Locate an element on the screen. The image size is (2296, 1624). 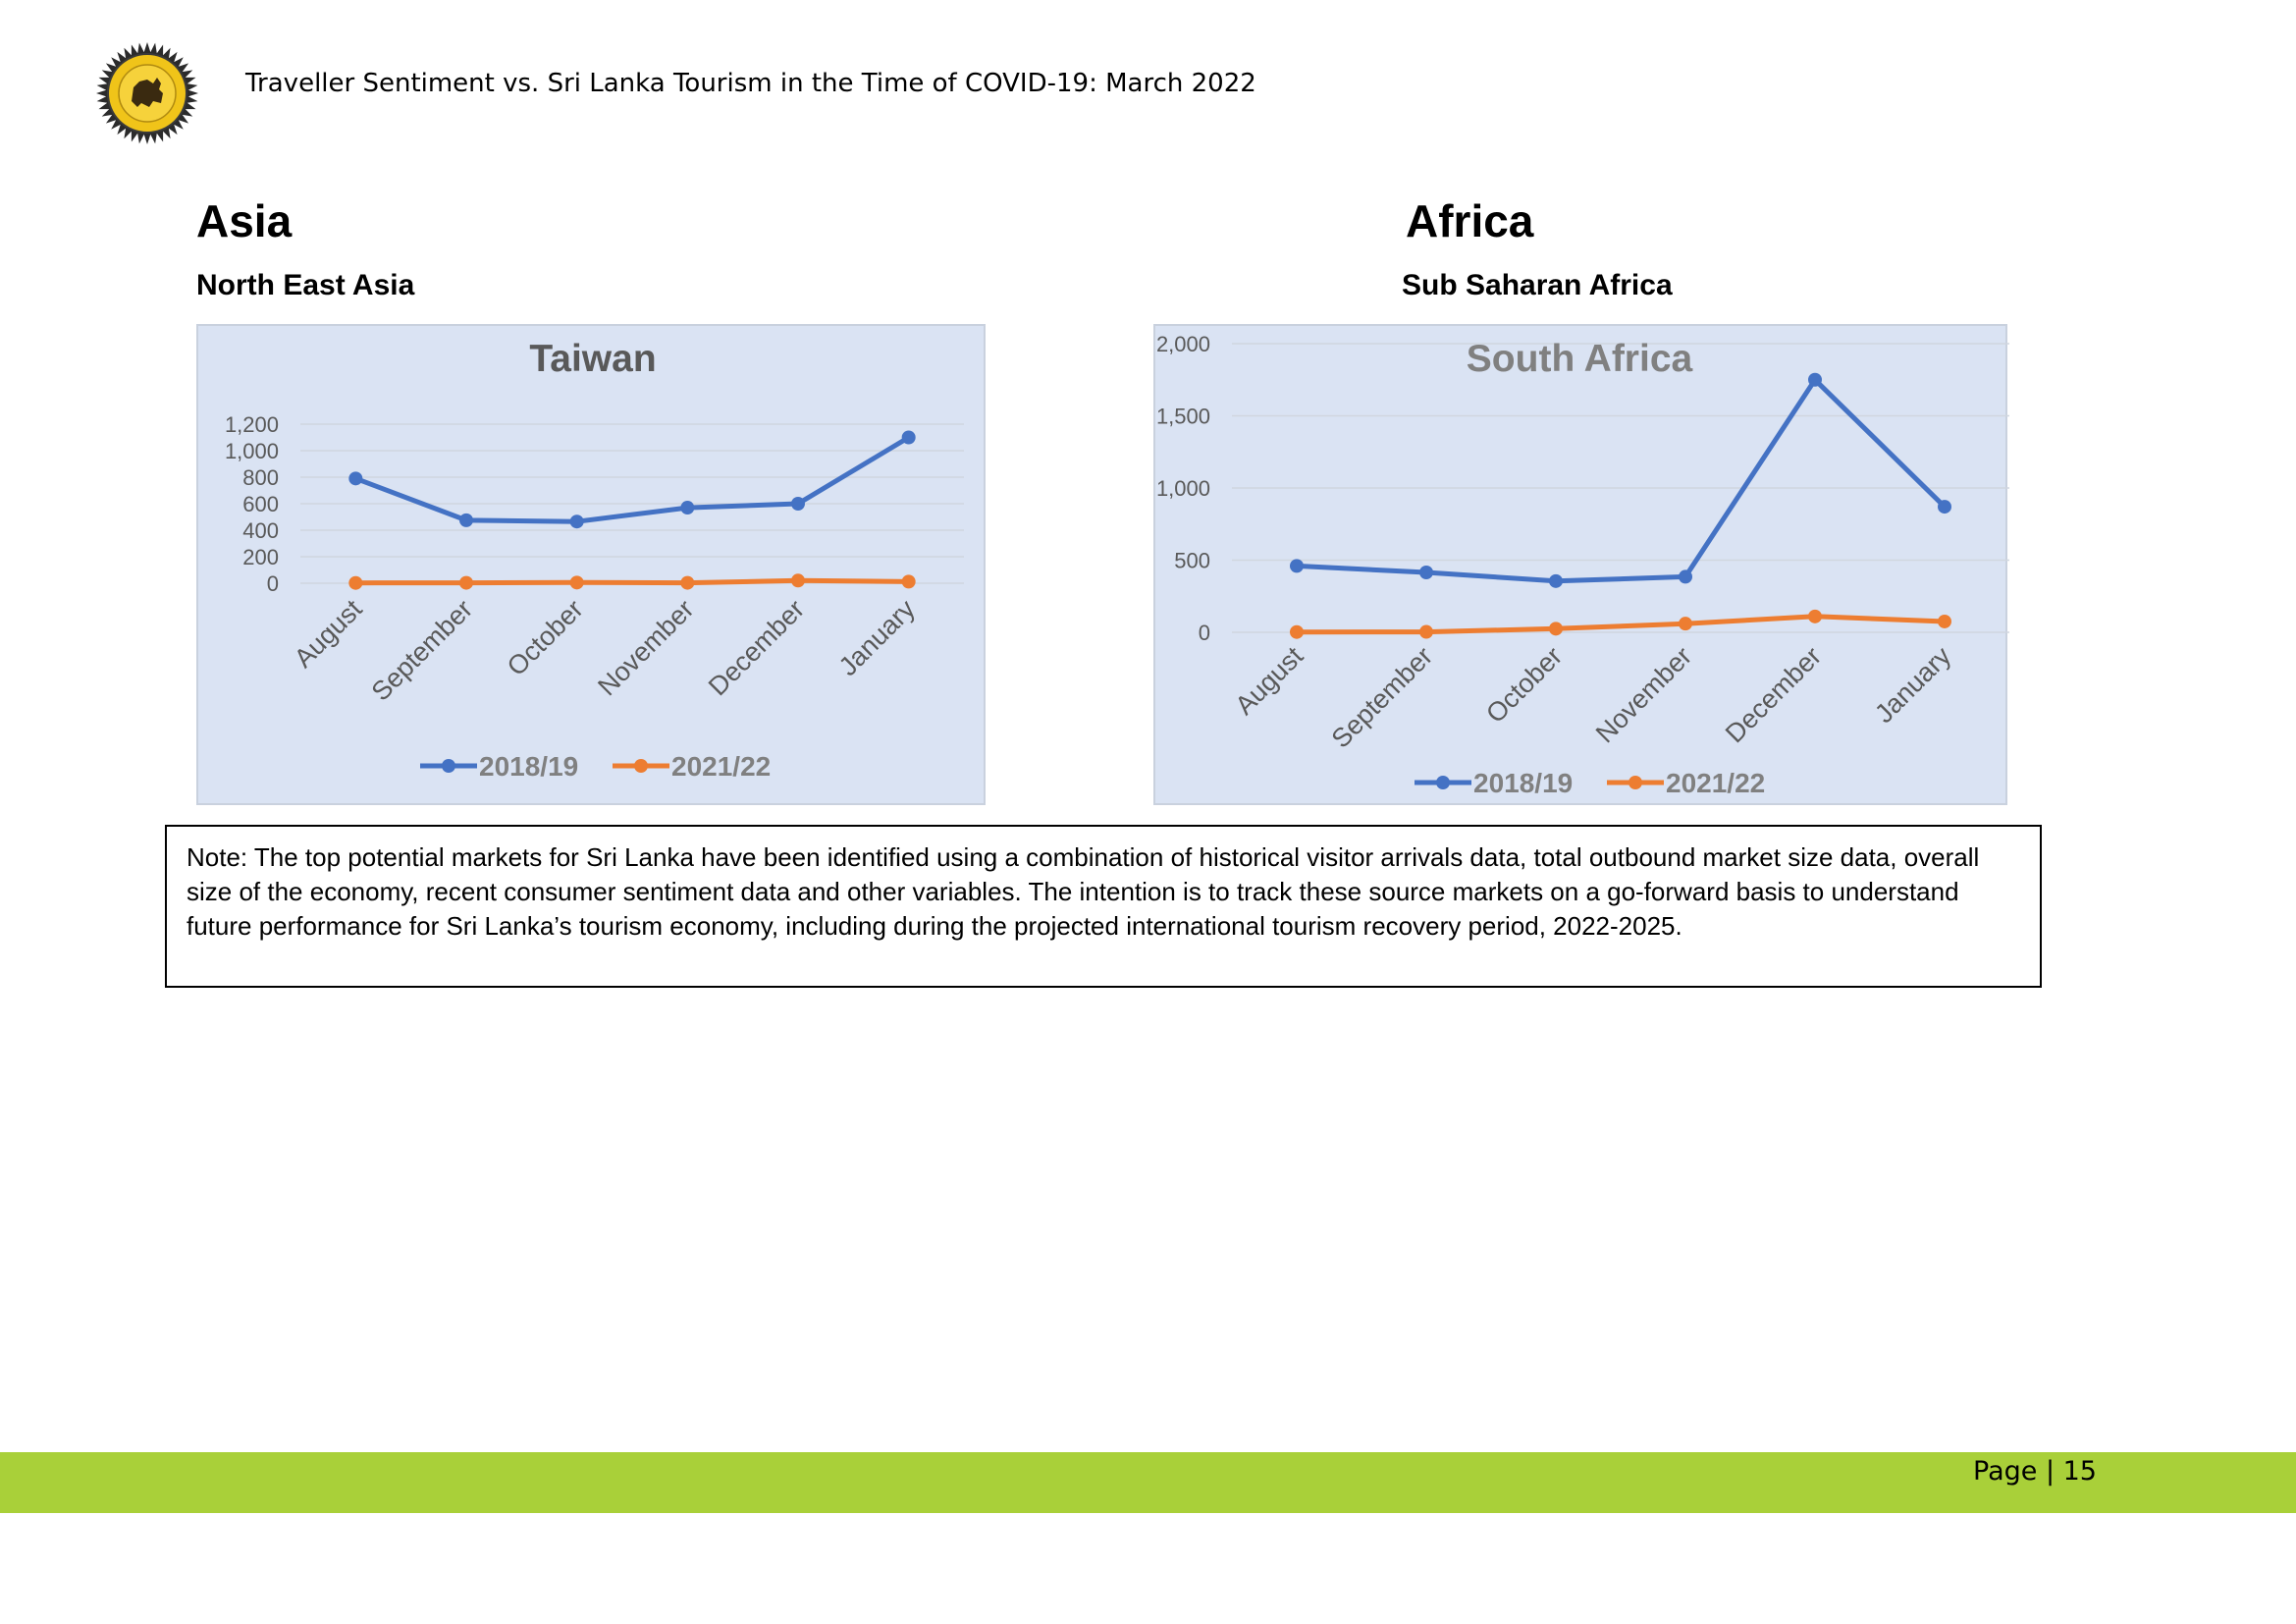
y-tick-label: 400 is located at coordinates (260, 530).